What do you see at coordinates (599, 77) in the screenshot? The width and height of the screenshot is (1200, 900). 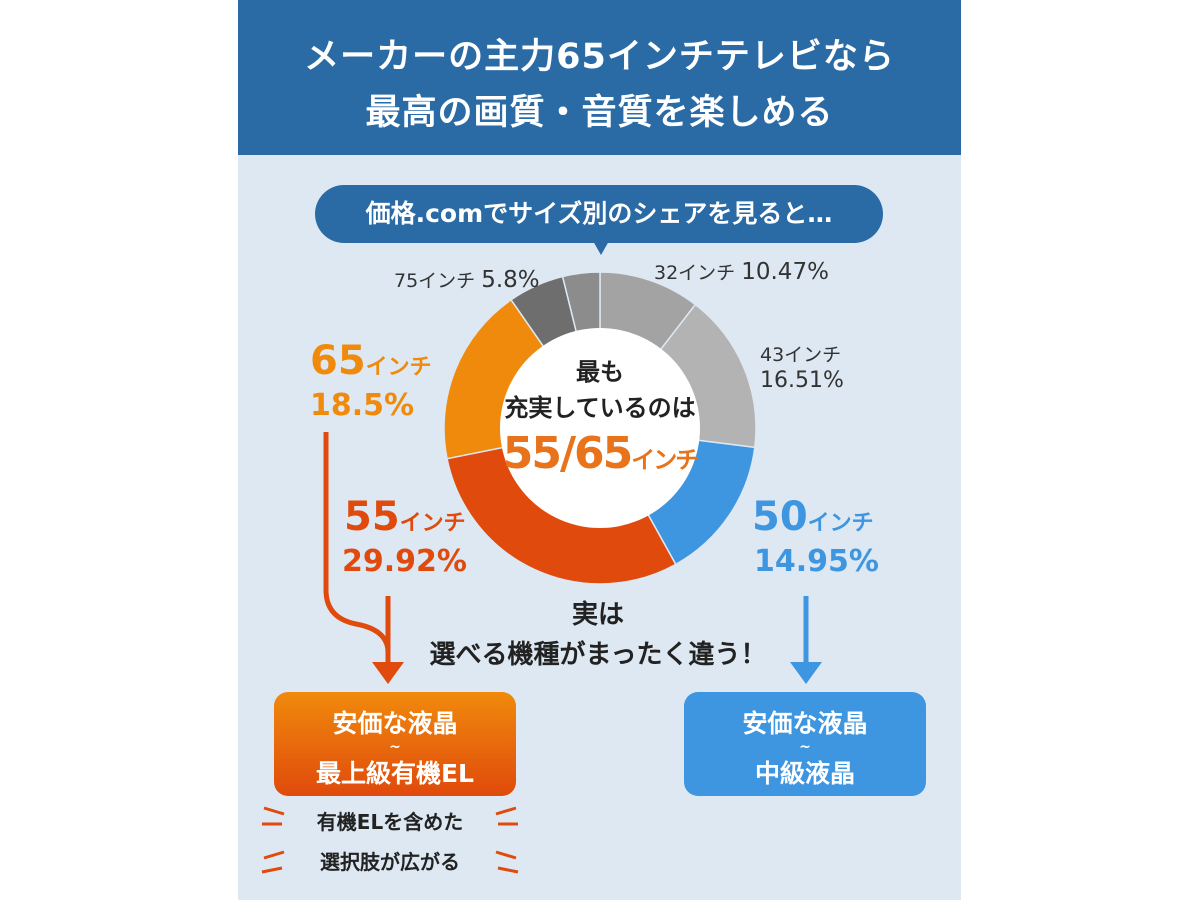 I see `header-banner: メーカーの主力65インチテレビなら 最高の画質・音質を楽しめる` at bounding box center [599, 77].